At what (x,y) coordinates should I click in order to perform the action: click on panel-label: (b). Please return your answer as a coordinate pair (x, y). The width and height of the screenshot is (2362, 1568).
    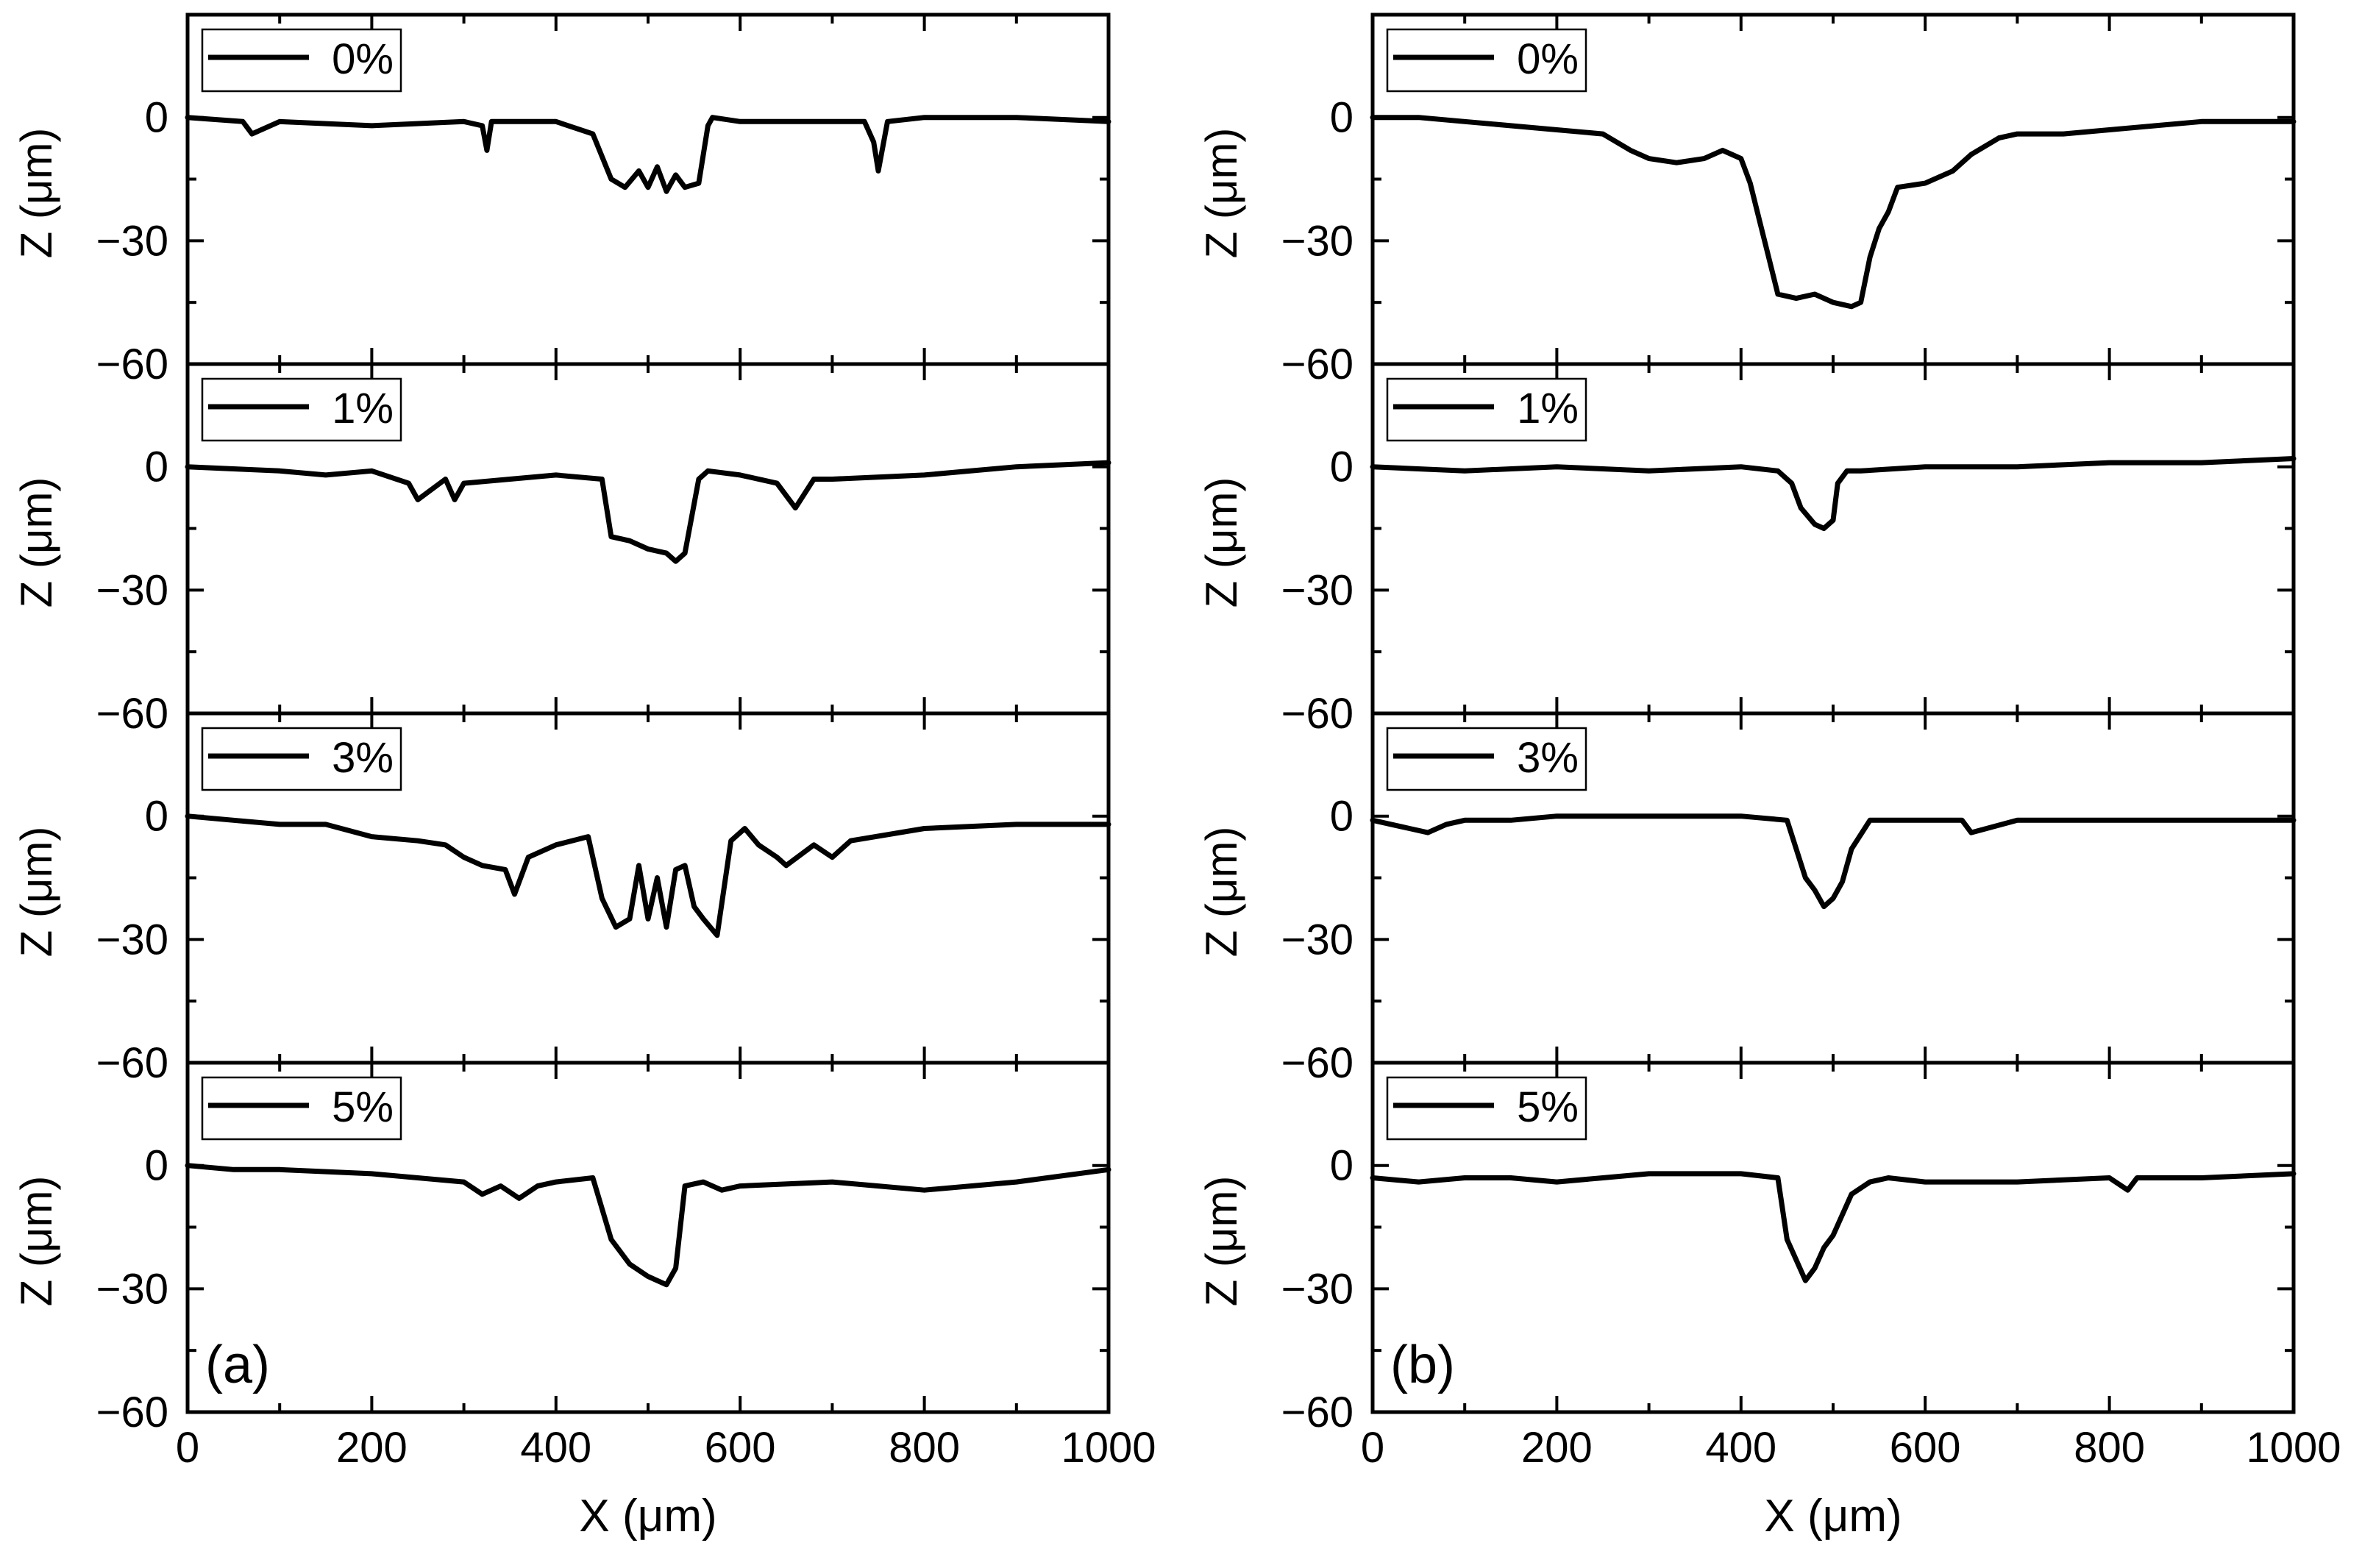
    Looking at the image, I should click on (1422, 1365).